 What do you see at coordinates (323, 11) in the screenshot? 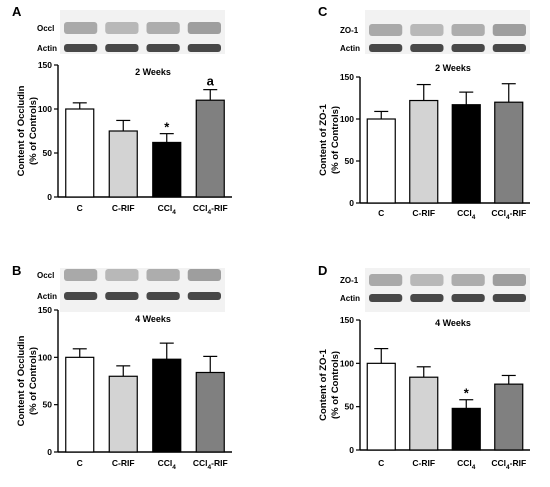
I see `panel-letter: C` at bounding box center [323, 11].